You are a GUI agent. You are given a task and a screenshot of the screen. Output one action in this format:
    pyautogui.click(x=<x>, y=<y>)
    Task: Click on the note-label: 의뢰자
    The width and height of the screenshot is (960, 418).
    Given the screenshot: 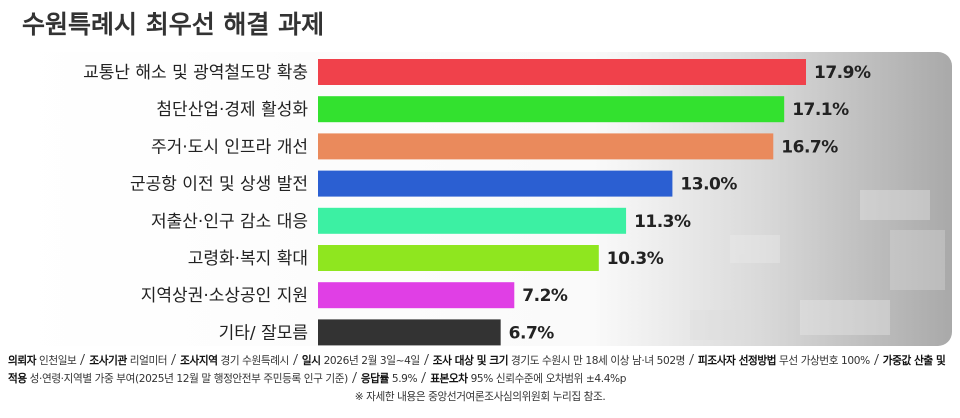 What is the action you would take?
    pyautogui.click(x=22, y=361)
    